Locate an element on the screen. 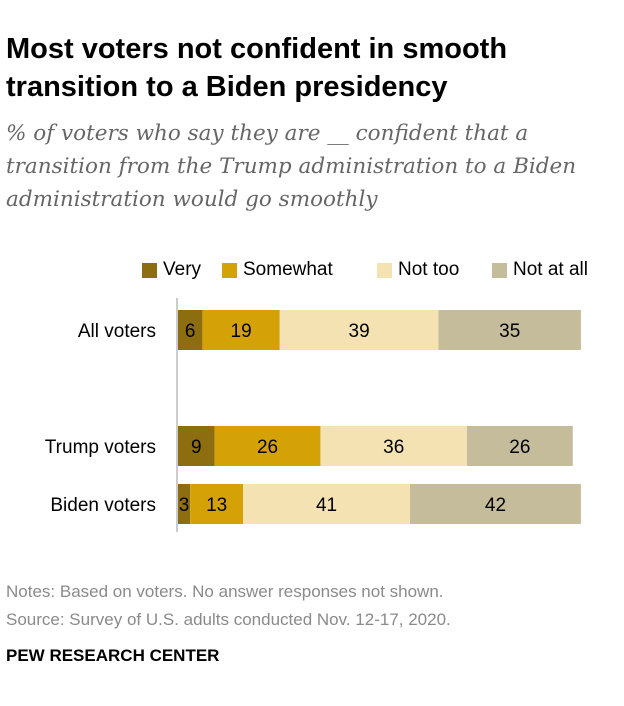 The width and height of the screenshot is (624, 706). bar-all-voters-somewhat is located at coordinates (241, 330).